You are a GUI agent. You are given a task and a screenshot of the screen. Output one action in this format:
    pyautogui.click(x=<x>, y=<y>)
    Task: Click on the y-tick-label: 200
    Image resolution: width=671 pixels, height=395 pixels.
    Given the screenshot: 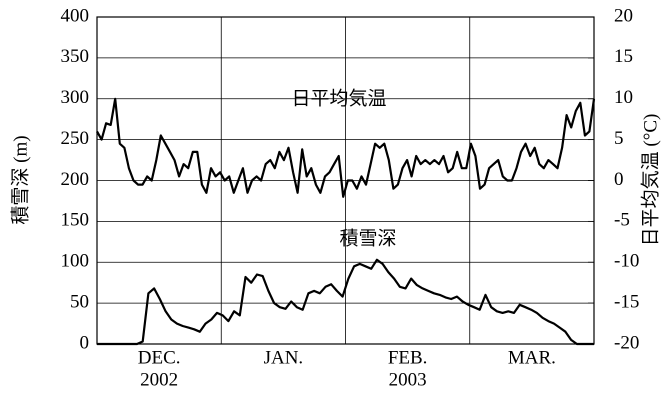 What is the action you would take?
    pyautogui.click(x=75, y=179)
    